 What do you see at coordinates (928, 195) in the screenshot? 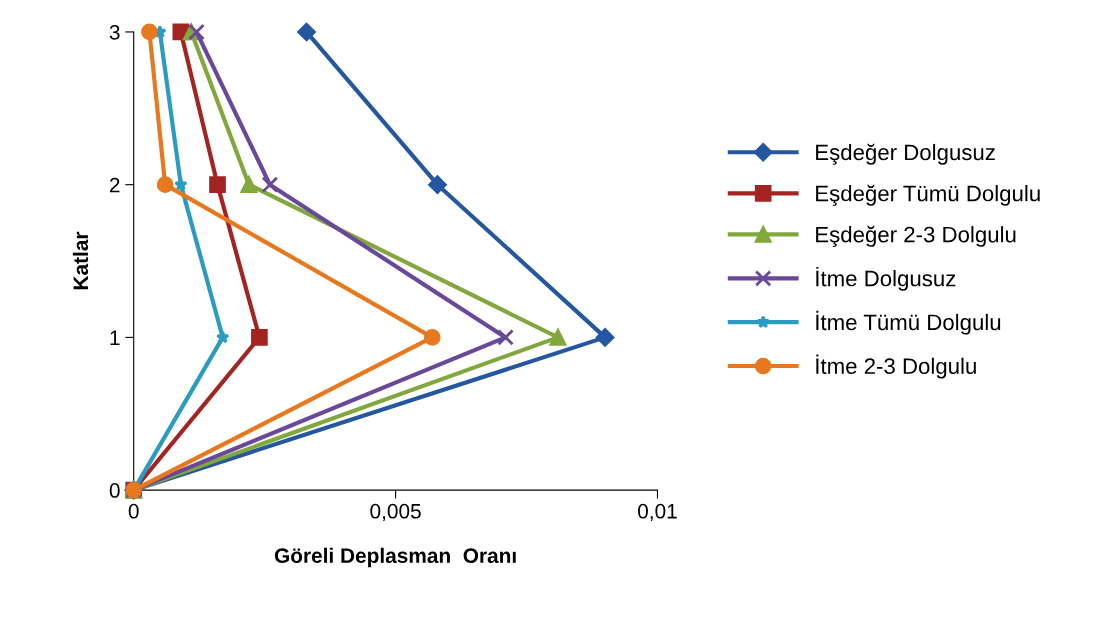
I see `legend-label: Eşdeğer Tümü Dolgulu` at bounding box center [928, 195].